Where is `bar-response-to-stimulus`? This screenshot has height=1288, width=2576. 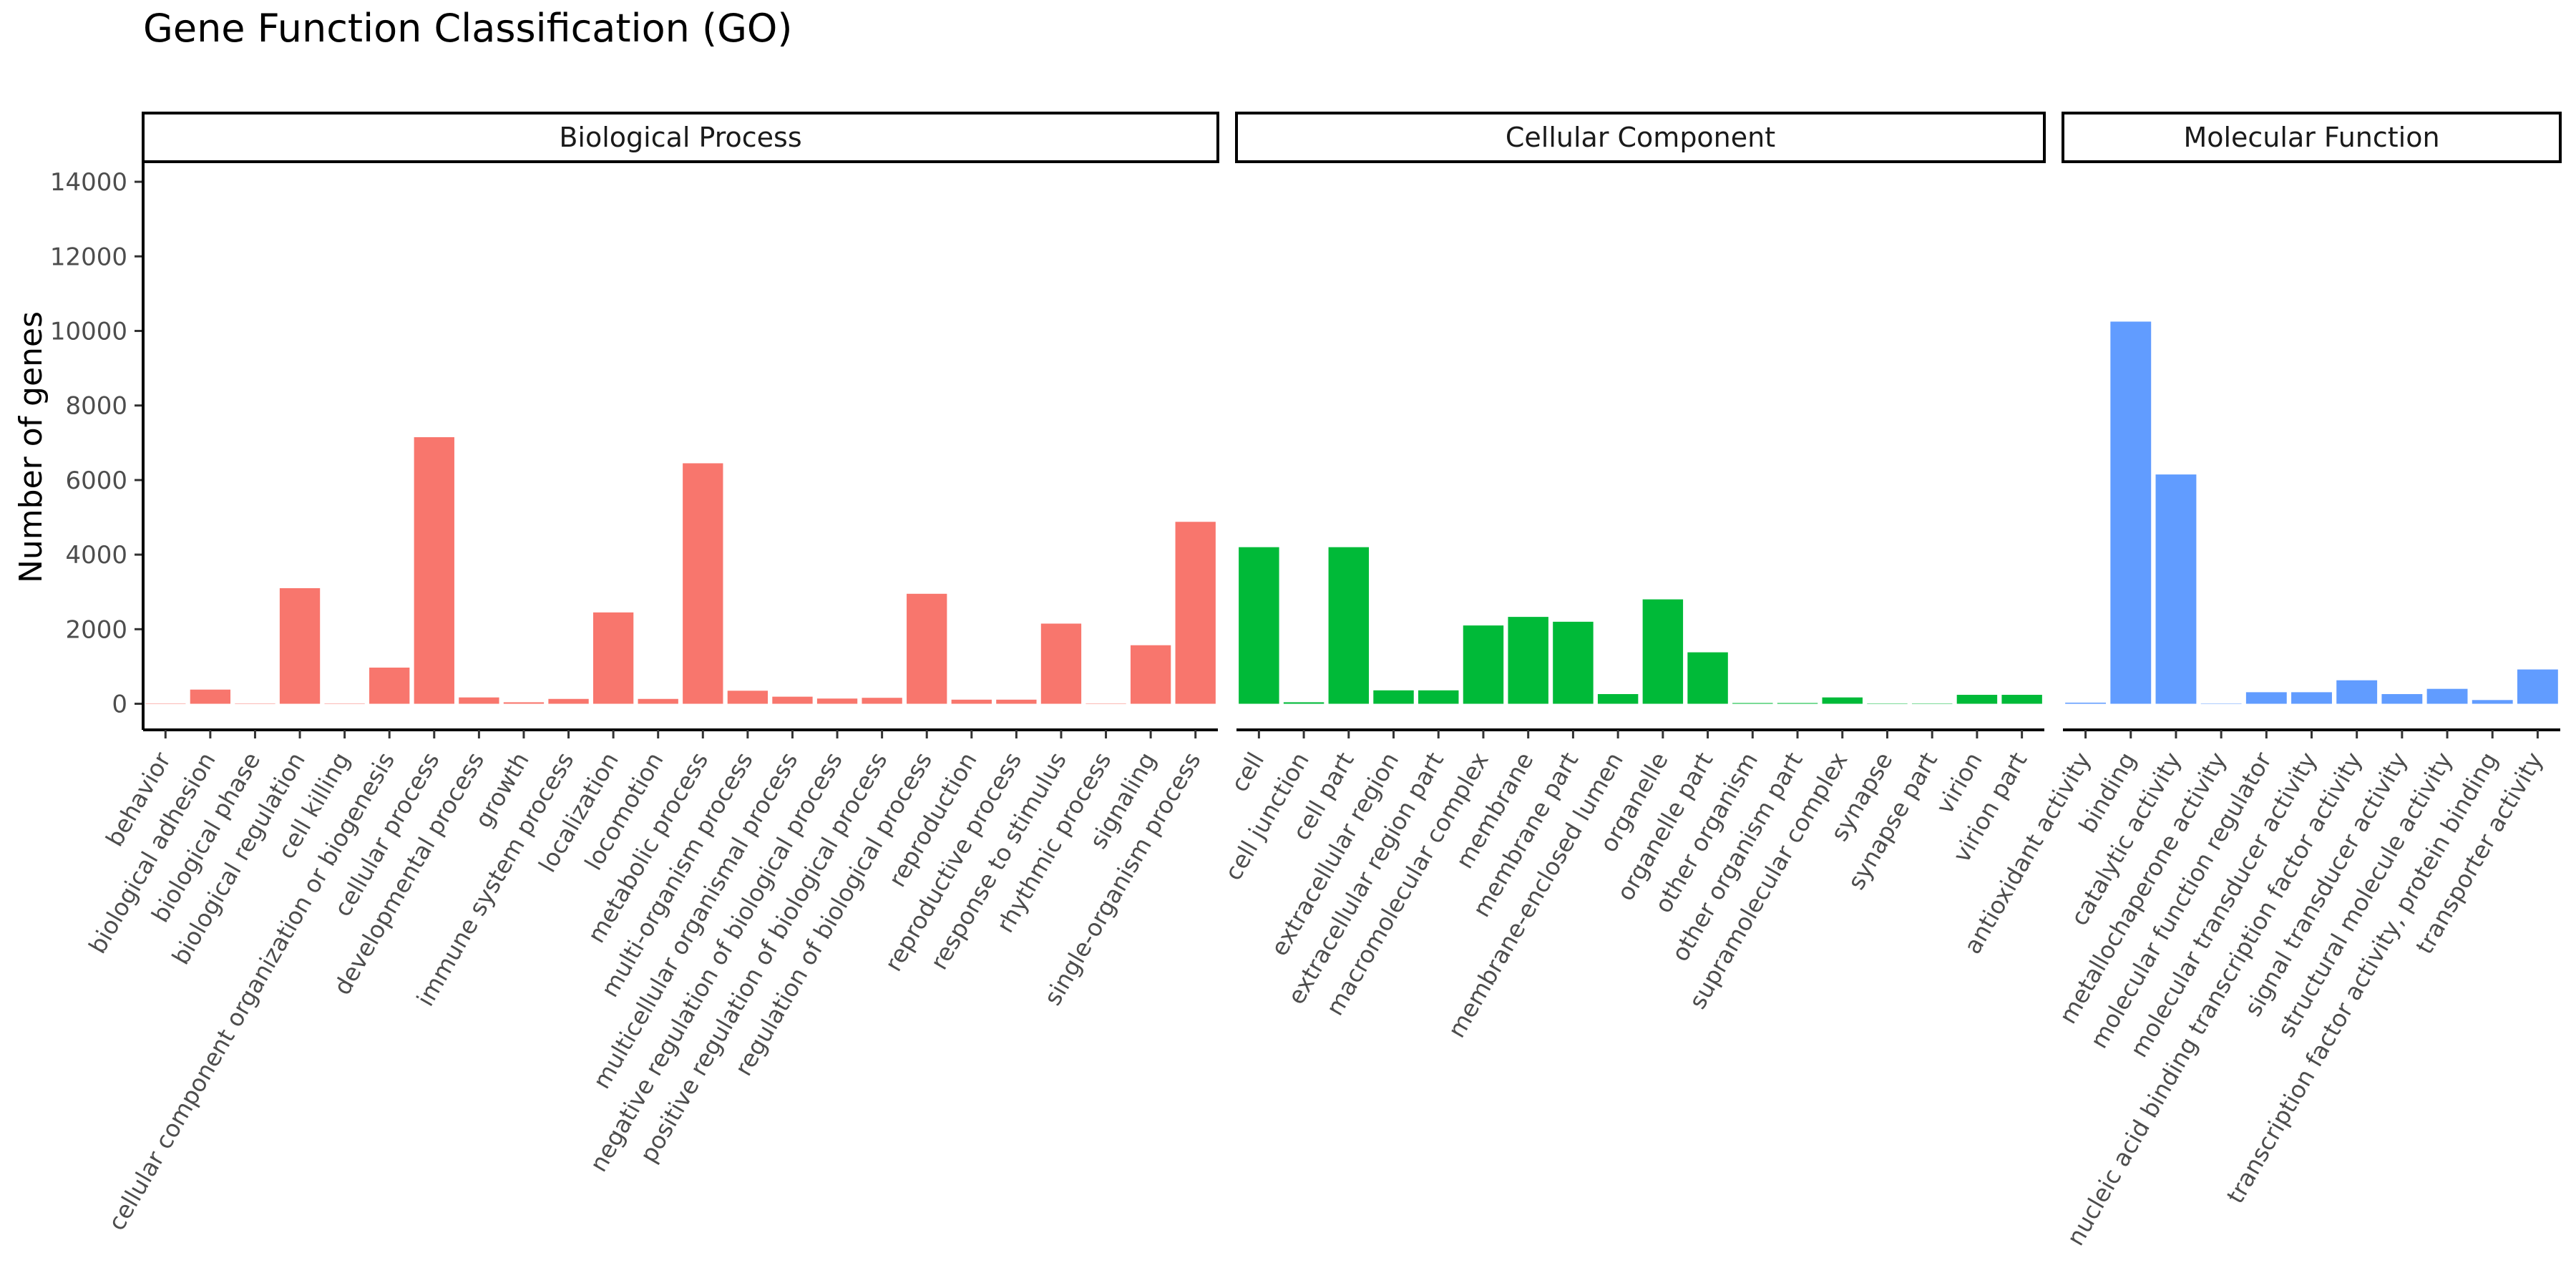 bar-response-to-stimulus is located at coordinates (1061, 663).